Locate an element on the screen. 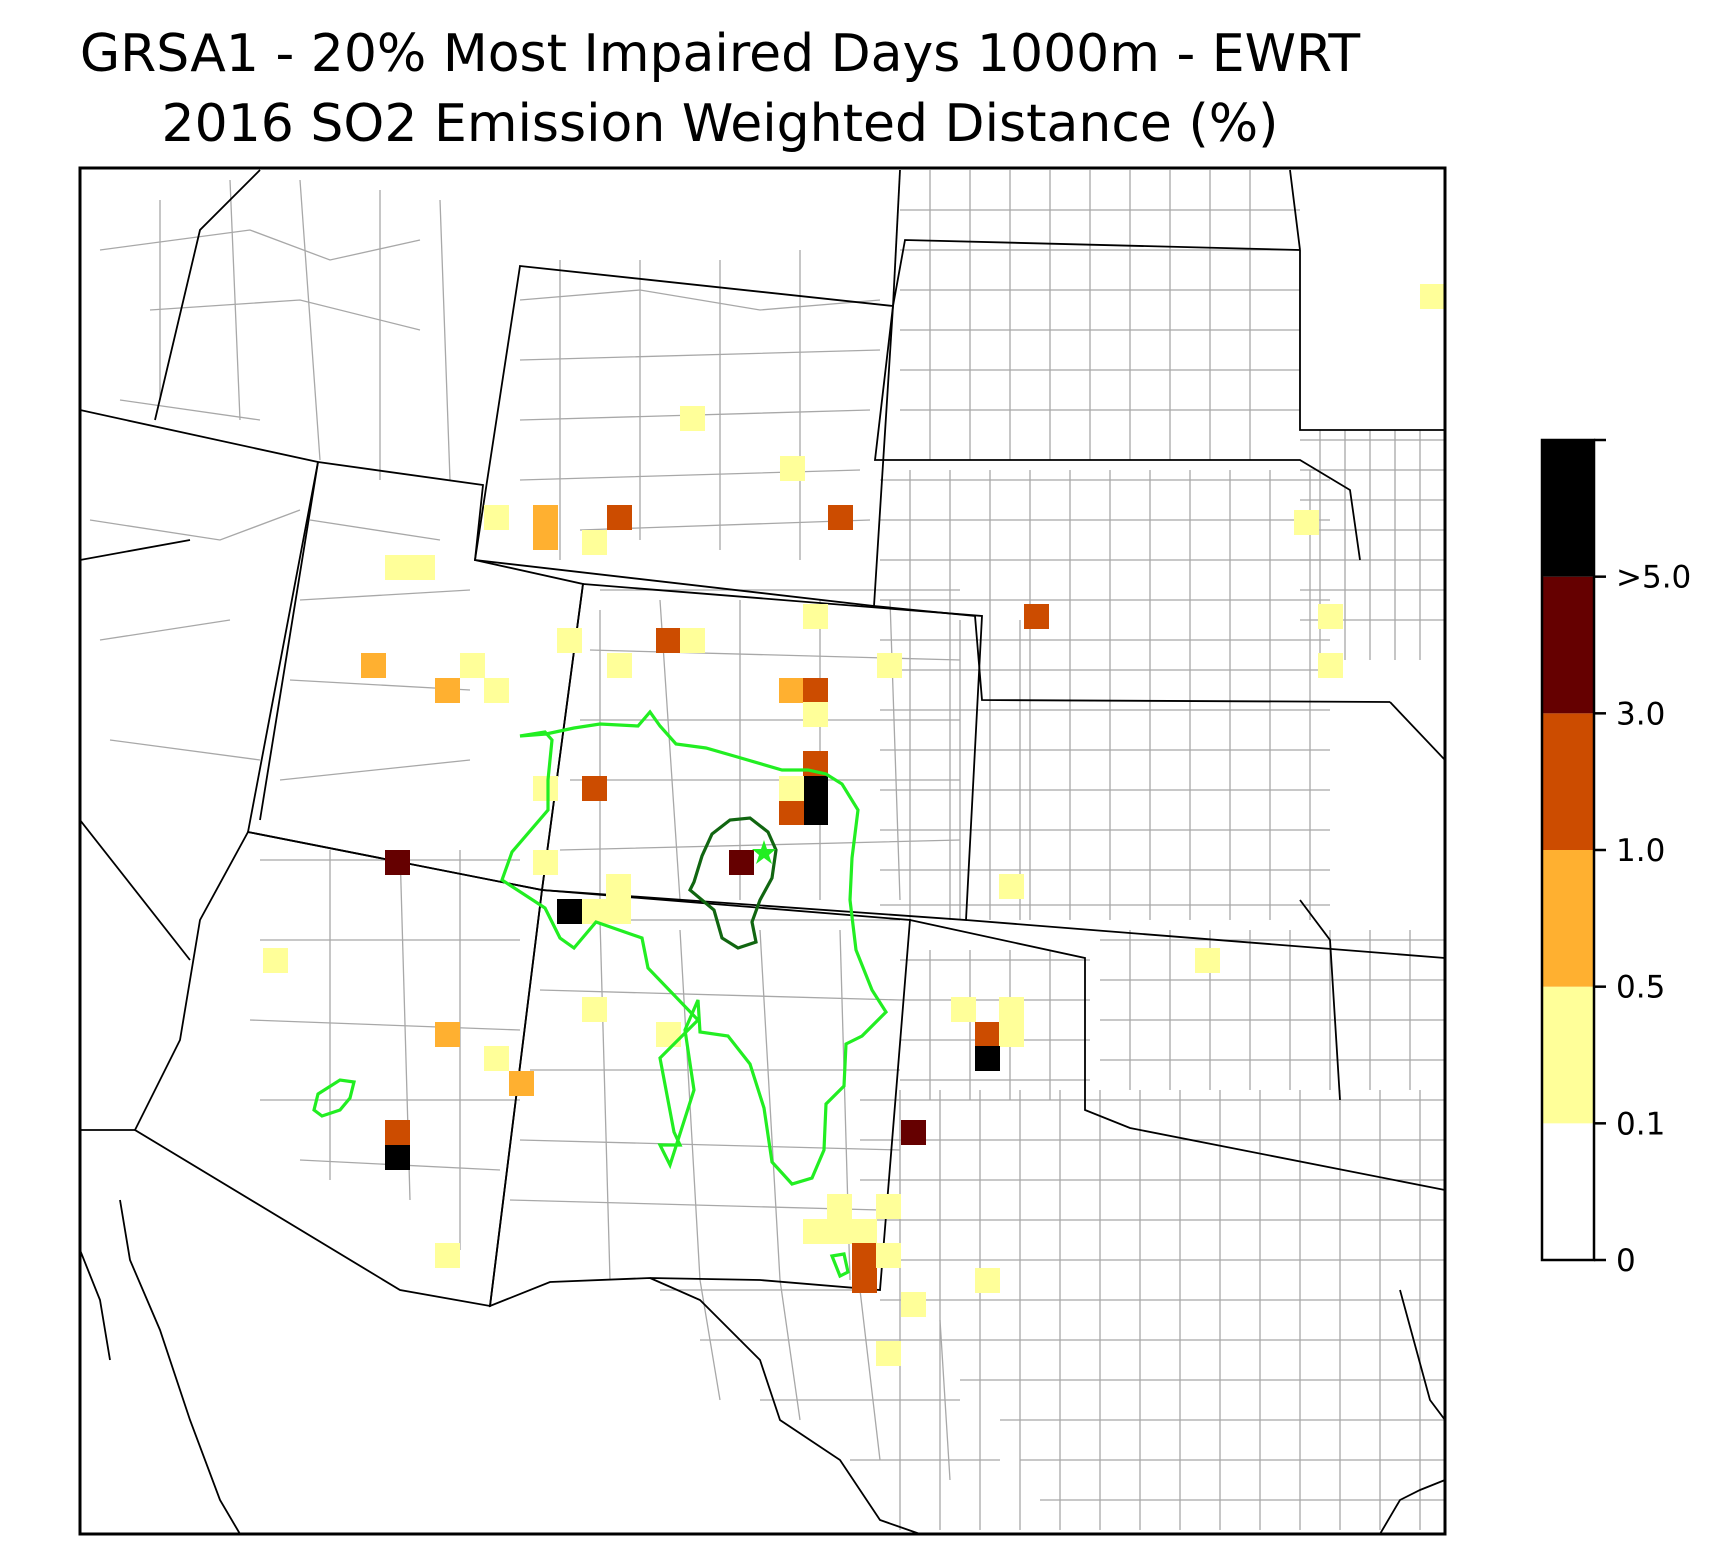  colorbar-tick-label: 0 is located at coordinates (1626, 1261).